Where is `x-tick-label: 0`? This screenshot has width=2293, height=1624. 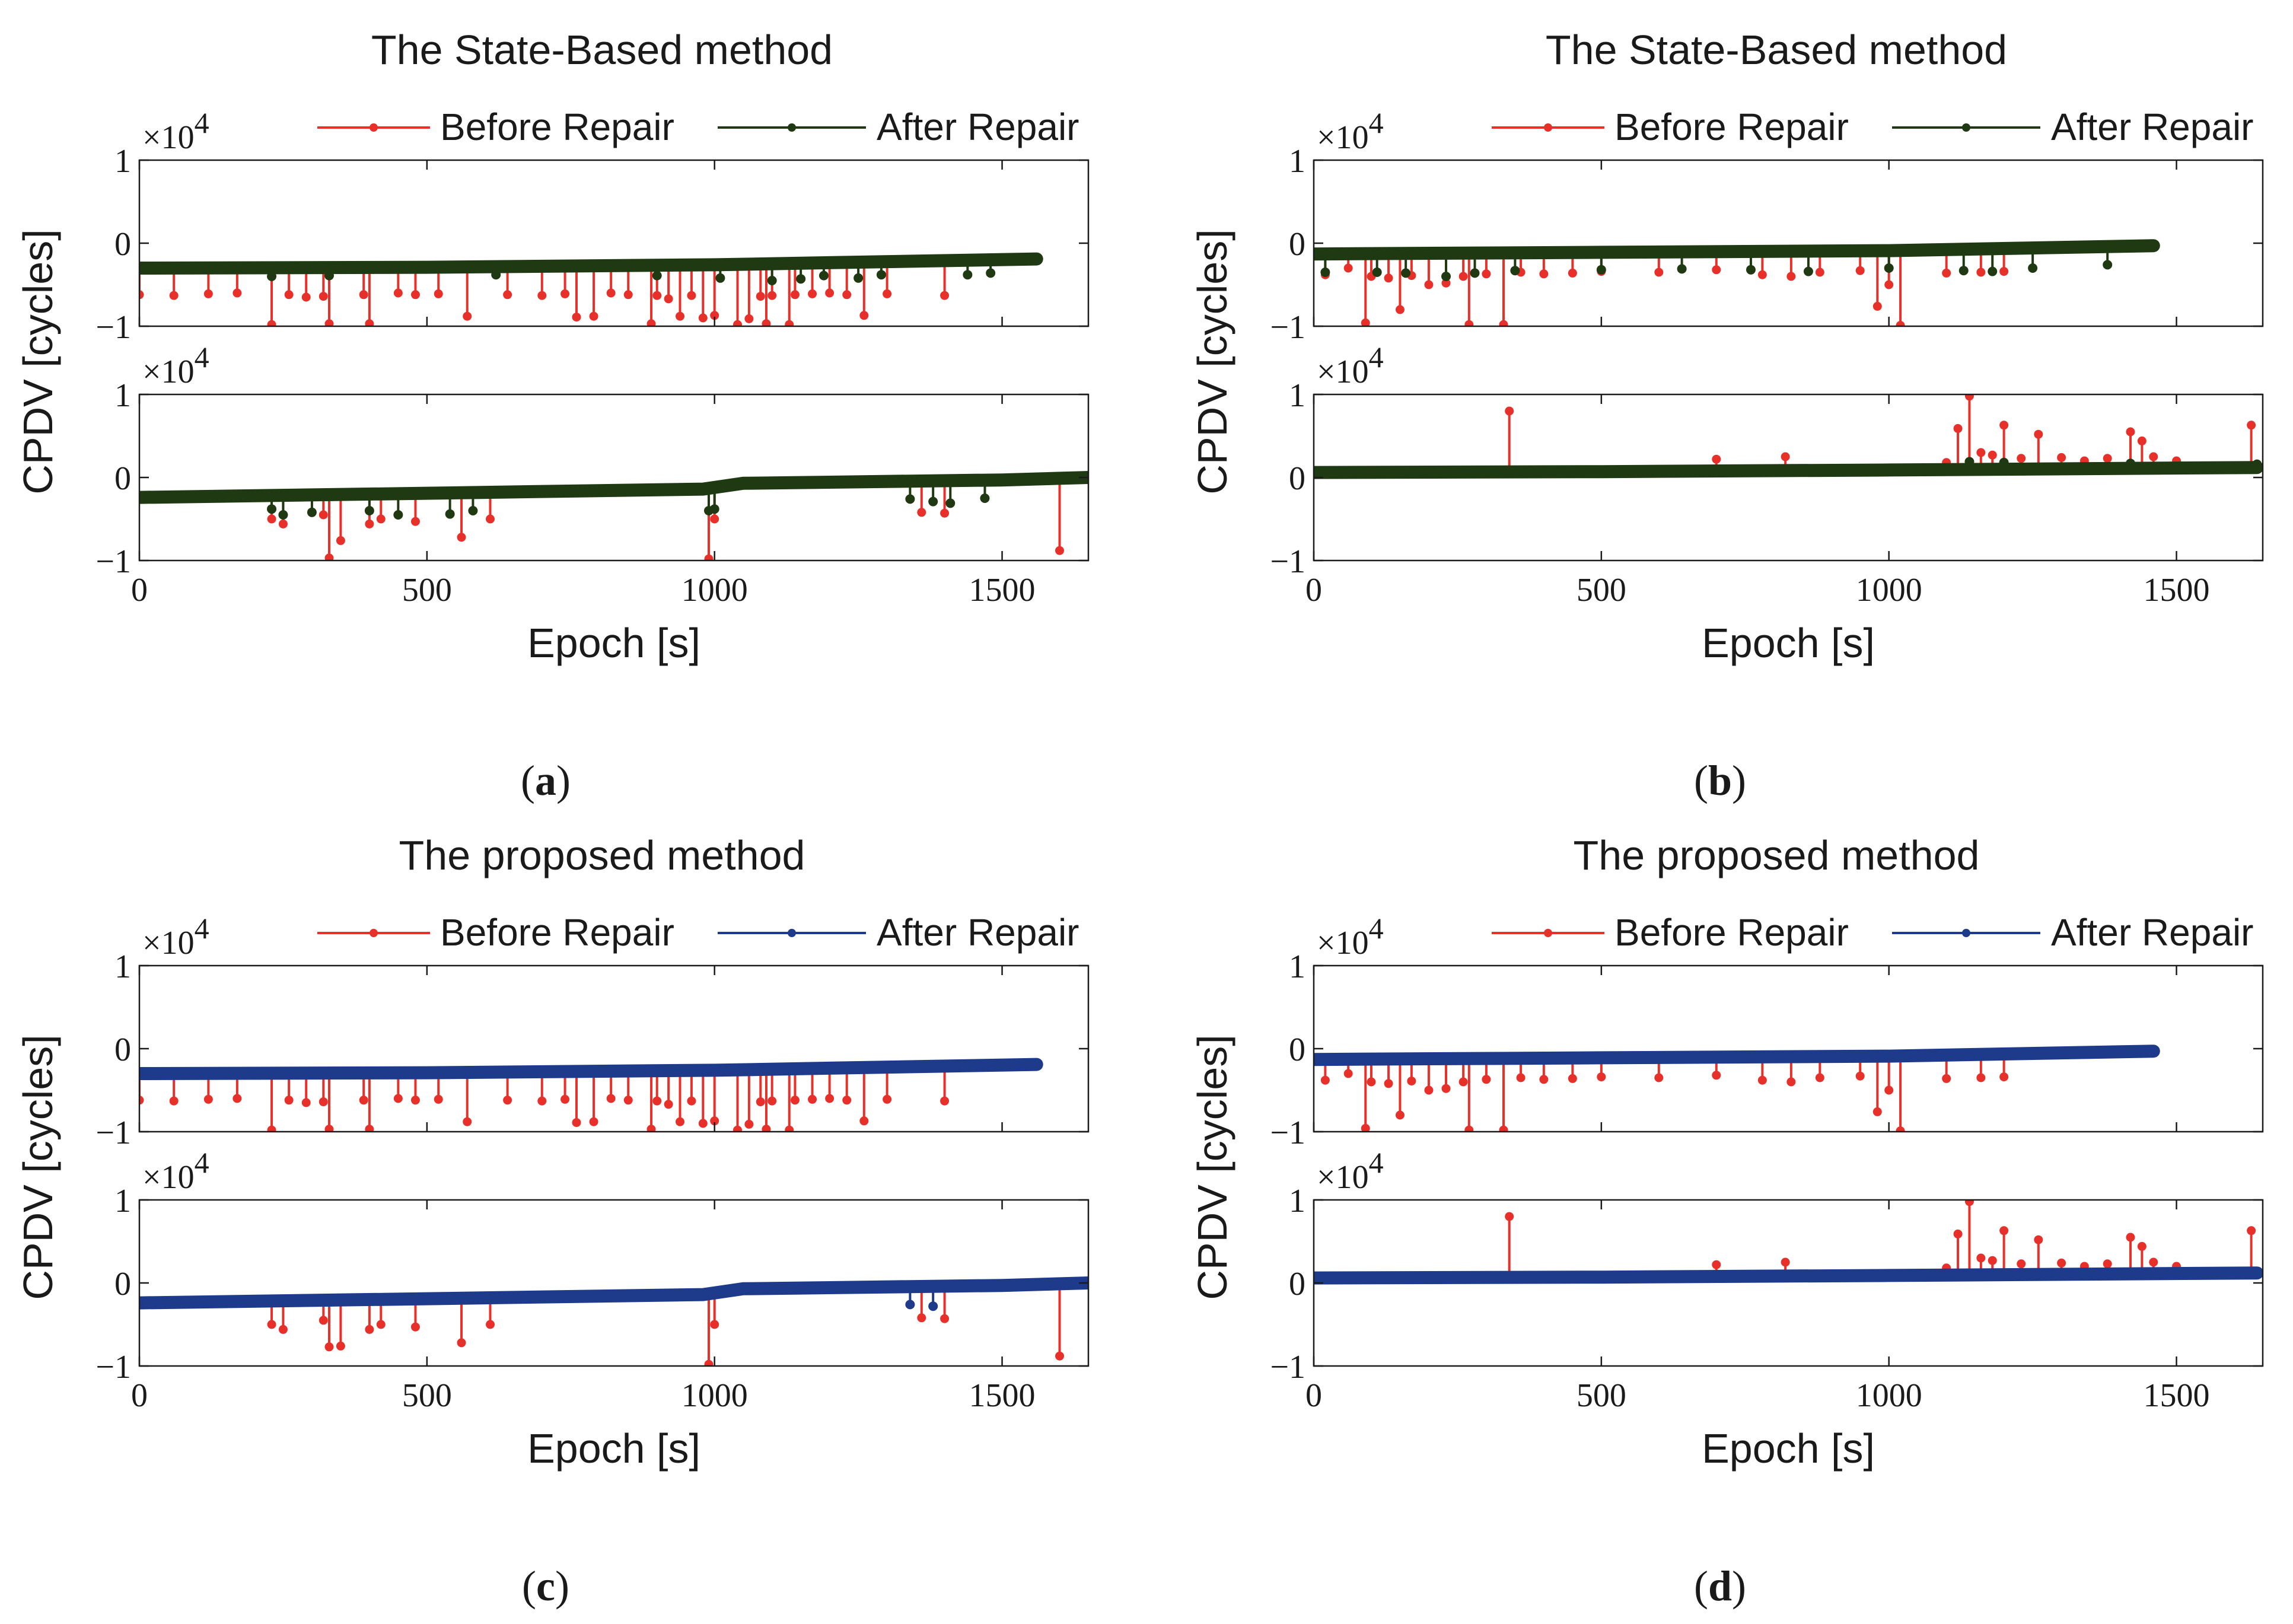 x-tick-label: 0 is located at coordinates (139, 590).